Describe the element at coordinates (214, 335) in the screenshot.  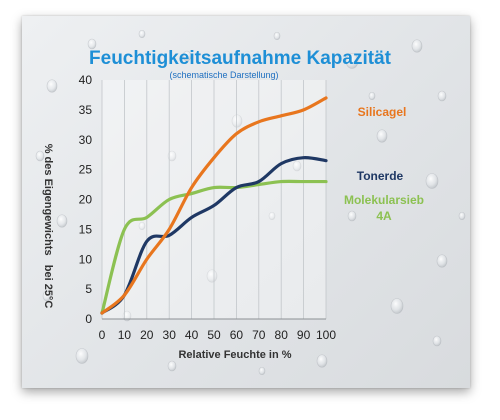
I see `x-tick-label: 50` at that location.